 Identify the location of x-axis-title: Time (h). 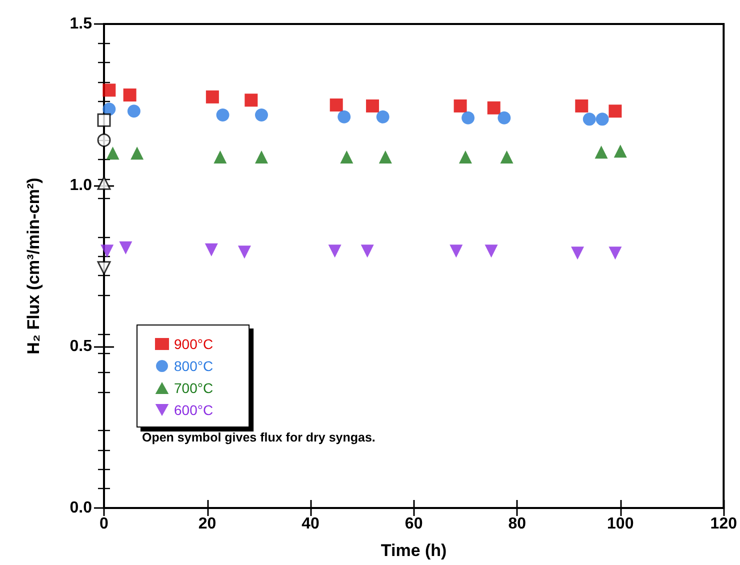
(413, 550).